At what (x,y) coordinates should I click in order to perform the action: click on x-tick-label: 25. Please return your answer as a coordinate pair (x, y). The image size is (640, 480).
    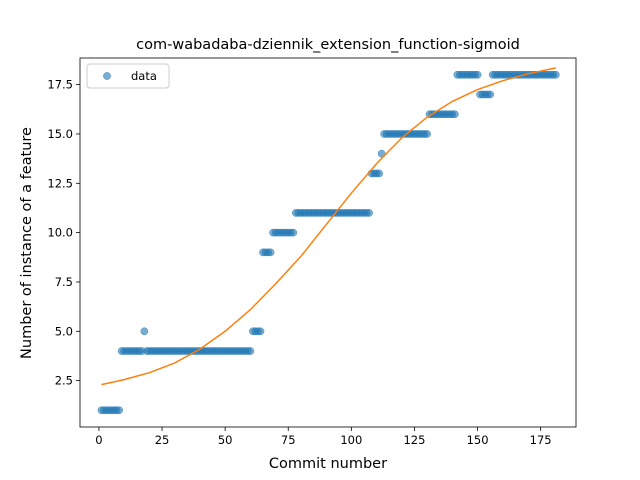
    Looking at the image, I should click on (162, 440).